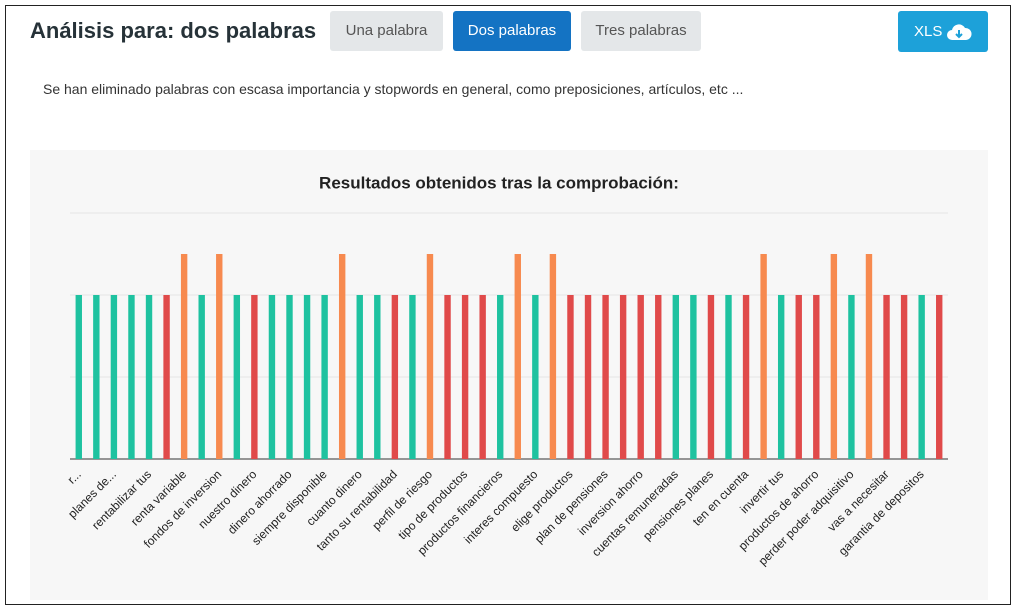 The width and height of the screenshot is (1024, 612). I want to click on cloud-icon, so click(959, 32).